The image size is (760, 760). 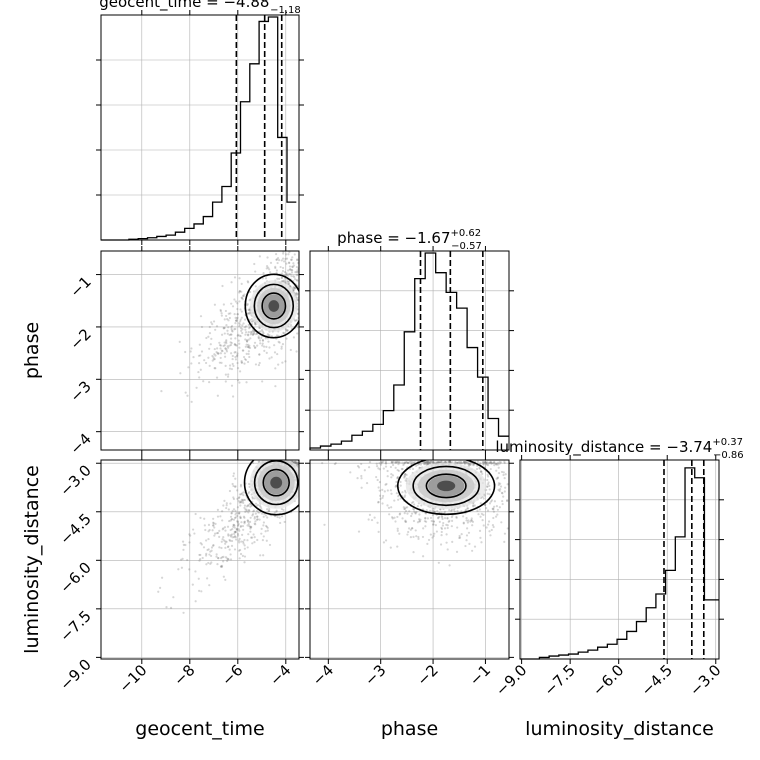 I want to click on panel-frame, so click(x=200, y=127).